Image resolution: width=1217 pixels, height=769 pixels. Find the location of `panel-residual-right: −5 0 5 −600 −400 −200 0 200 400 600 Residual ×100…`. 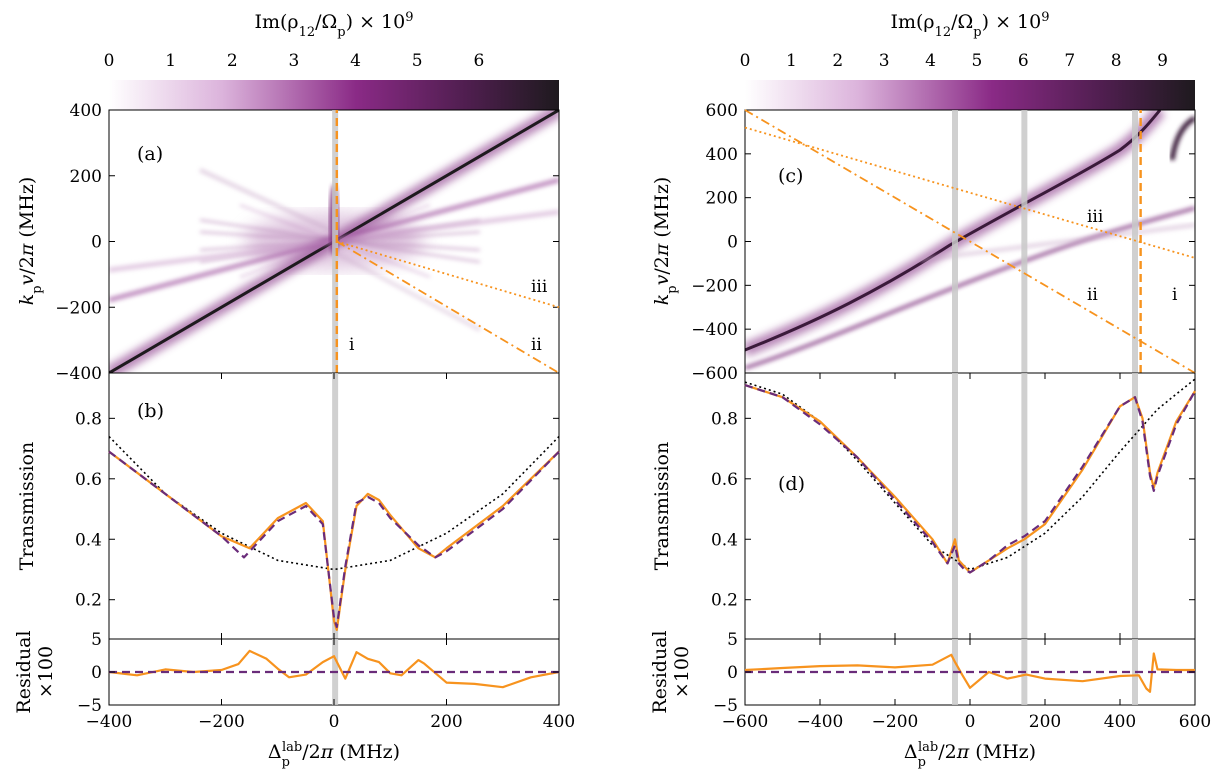

panel-residual-right: −5 0 5 −600 −400 −200 0 200 400 600 Residual ×100… is located at coordinates (930, 699).